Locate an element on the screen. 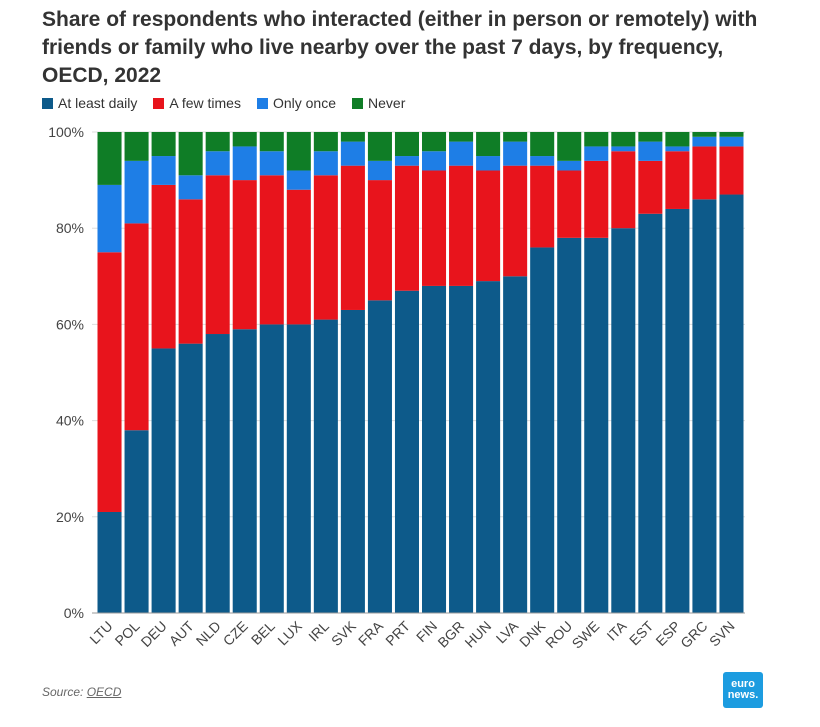 The height and width of the screenshot is (727, 820). y-tick-label: 60% is located at coordinates (70, 324).